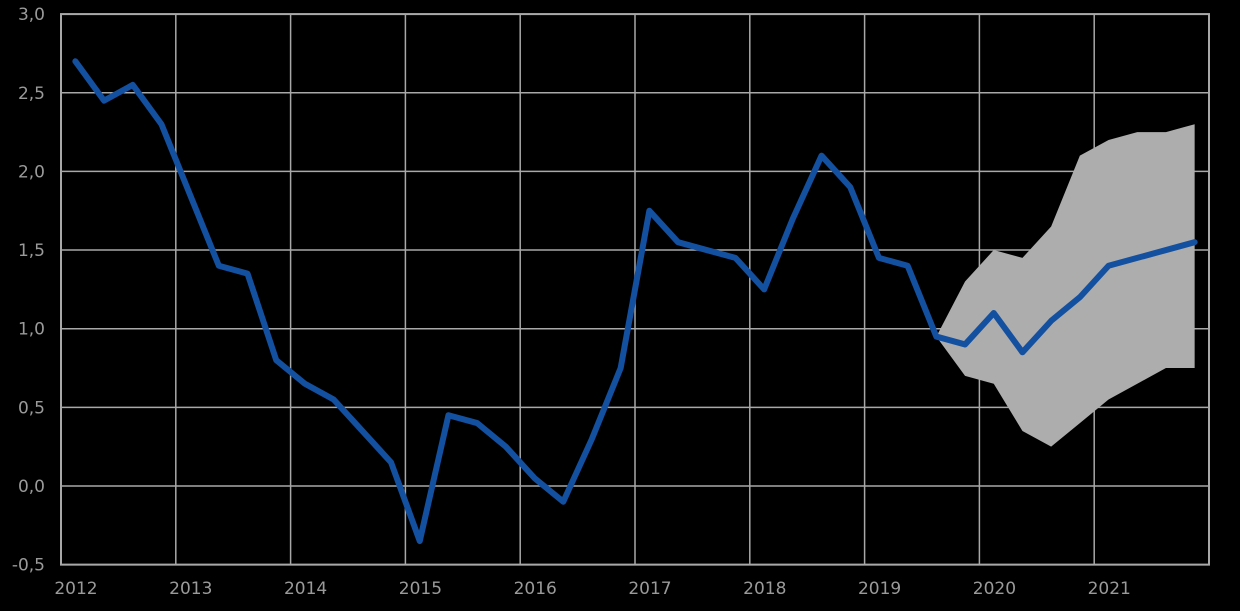 This screenshot has height=611, width=1240. Describe the element at coordinates (994, 589) in the screenshot. I see `x-tick-label: 2020` at that location.